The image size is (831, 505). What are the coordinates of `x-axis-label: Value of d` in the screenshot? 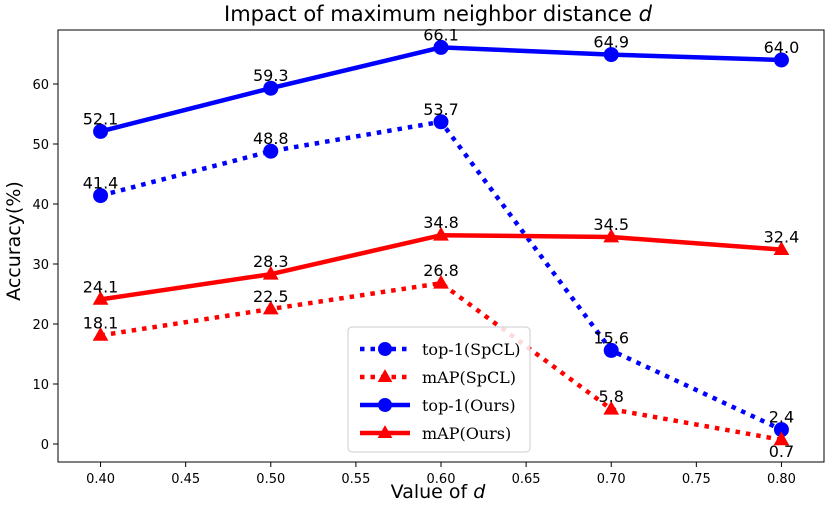 It's located at (439, 492).